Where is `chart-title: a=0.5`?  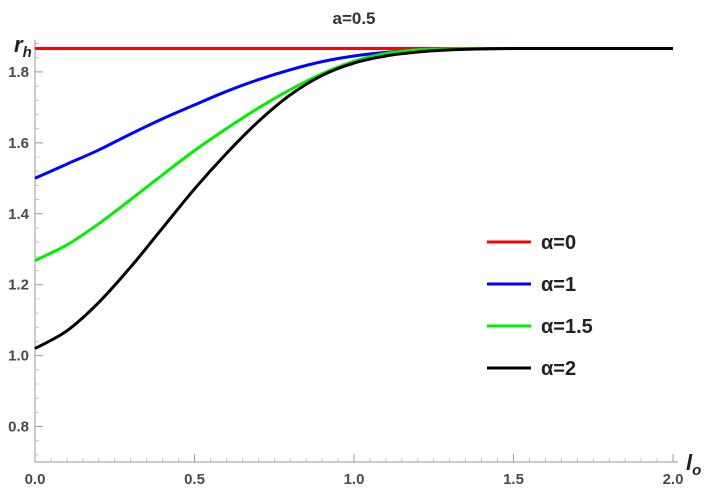
chart-title: a=0.5 is located at coordinates (353, 18).